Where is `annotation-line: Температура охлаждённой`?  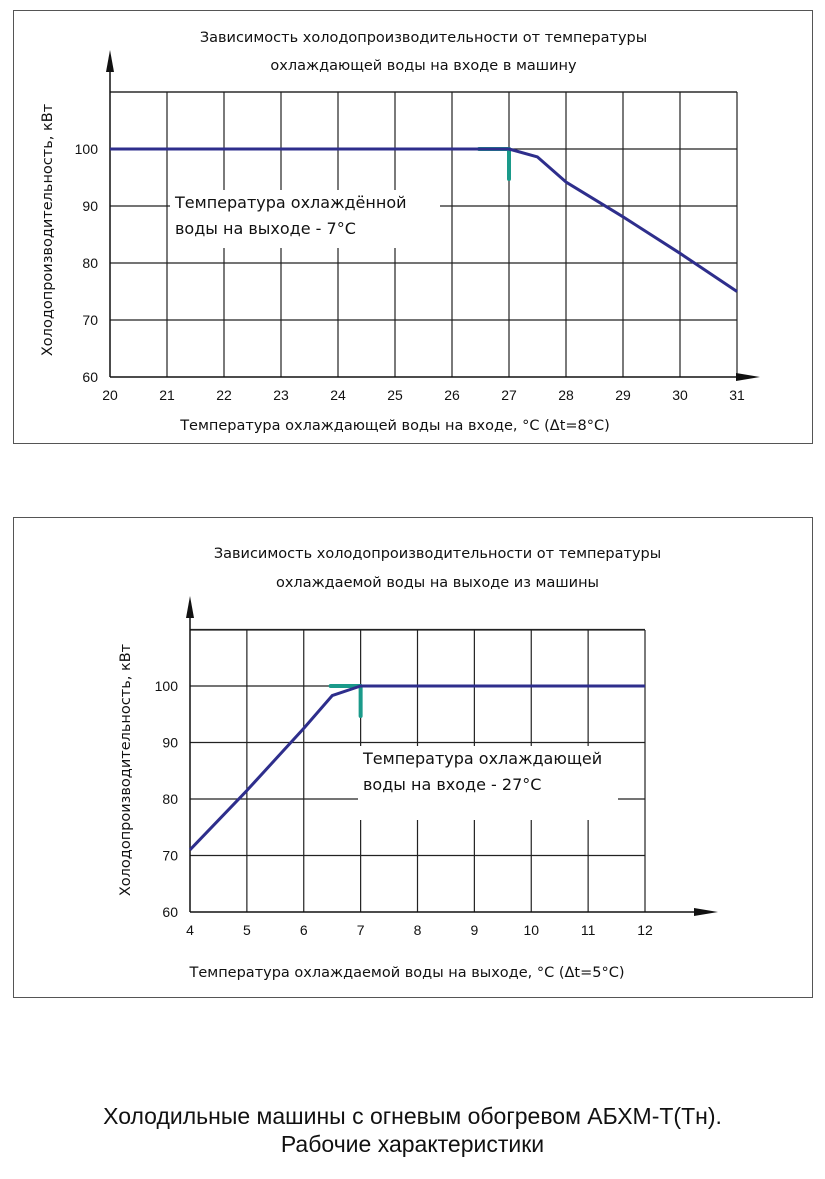 annotation-line: Температура охлаждённой is located at coordinates (290, 202).